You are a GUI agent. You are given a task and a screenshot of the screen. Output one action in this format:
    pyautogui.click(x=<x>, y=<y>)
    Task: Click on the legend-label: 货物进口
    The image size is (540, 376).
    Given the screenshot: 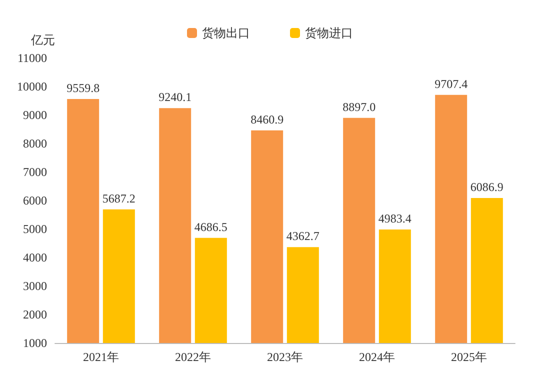 What is the action you would take?
    pyautogui.click(x=329, y=33)
    